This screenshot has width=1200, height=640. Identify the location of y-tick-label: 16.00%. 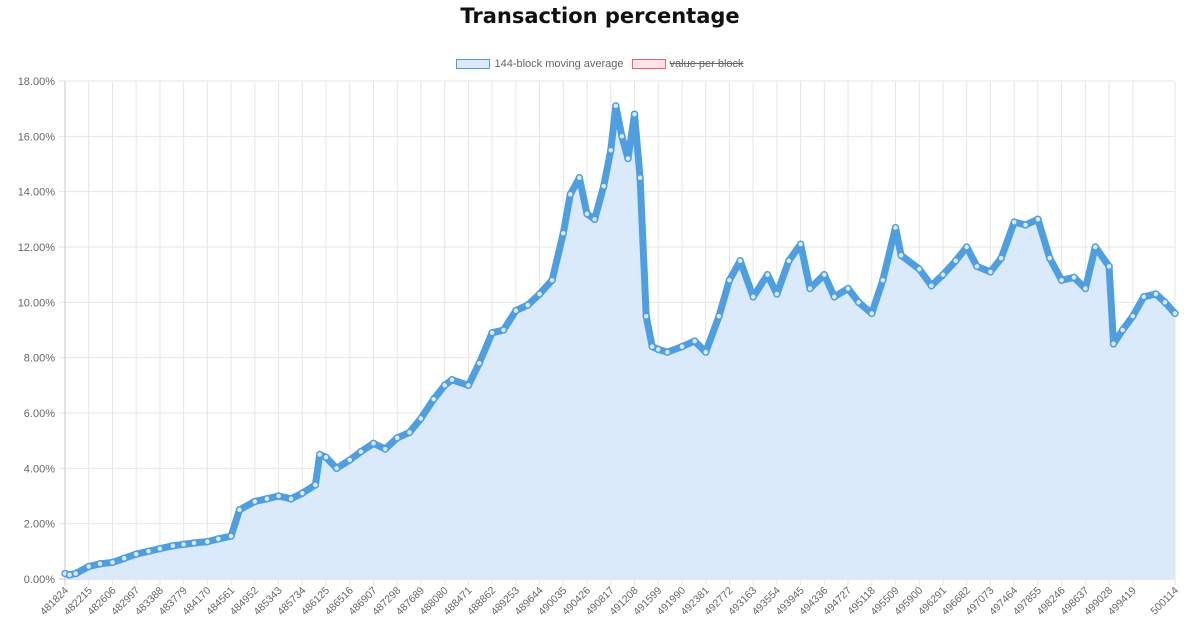
(37, 137).